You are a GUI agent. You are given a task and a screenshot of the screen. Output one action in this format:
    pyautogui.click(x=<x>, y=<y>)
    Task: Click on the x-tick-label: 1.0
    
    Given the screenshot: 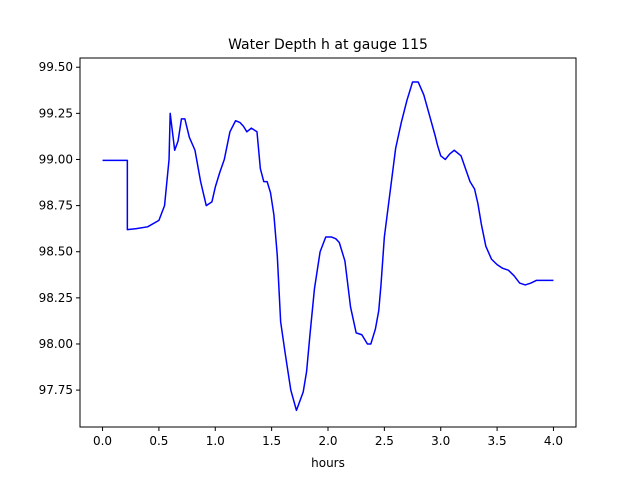 What is the action you would take?
    pyautogui.click(x=215, y=441)
    